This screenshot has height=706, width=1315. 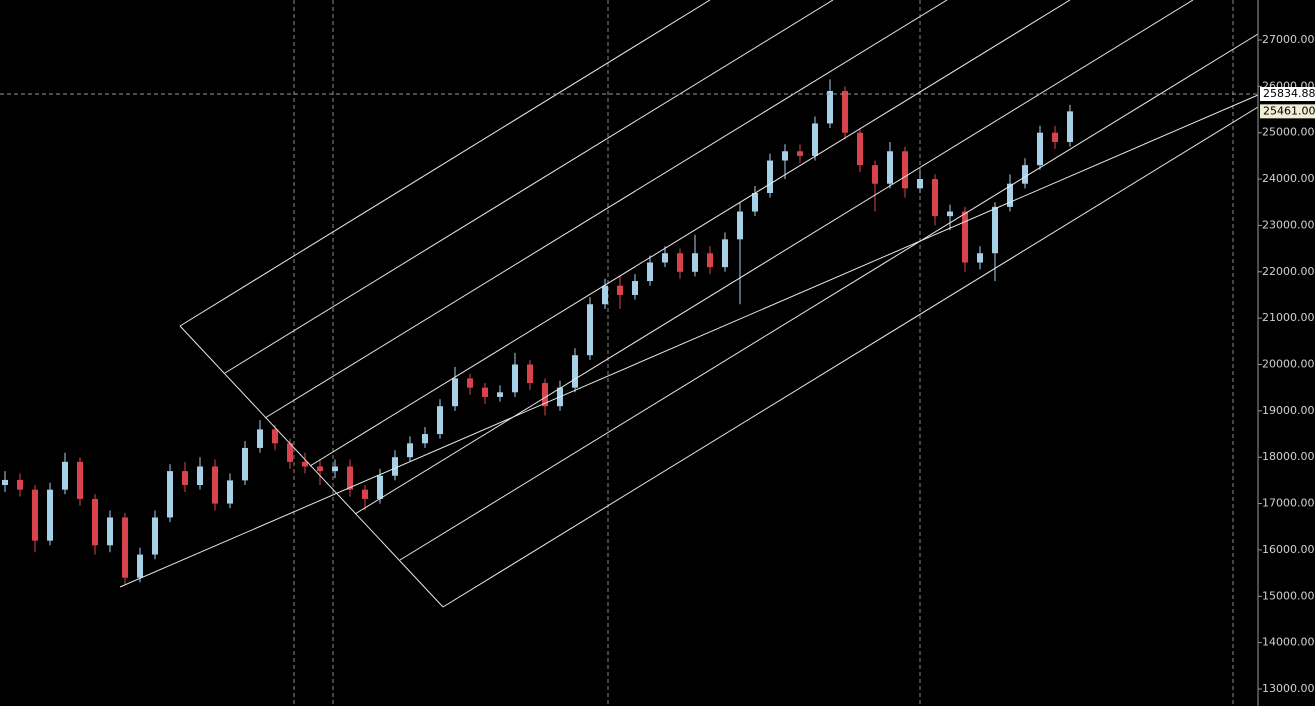 I want to click on crosshair-price: 25834.88, so click(x=1289, y=93).